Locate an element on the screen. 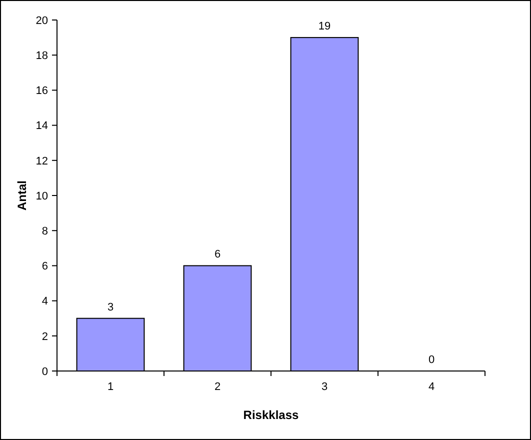 Image resolution: width=531 pixels, height=440 pixels. data-label: 19 is located at coordinates (324, 26).